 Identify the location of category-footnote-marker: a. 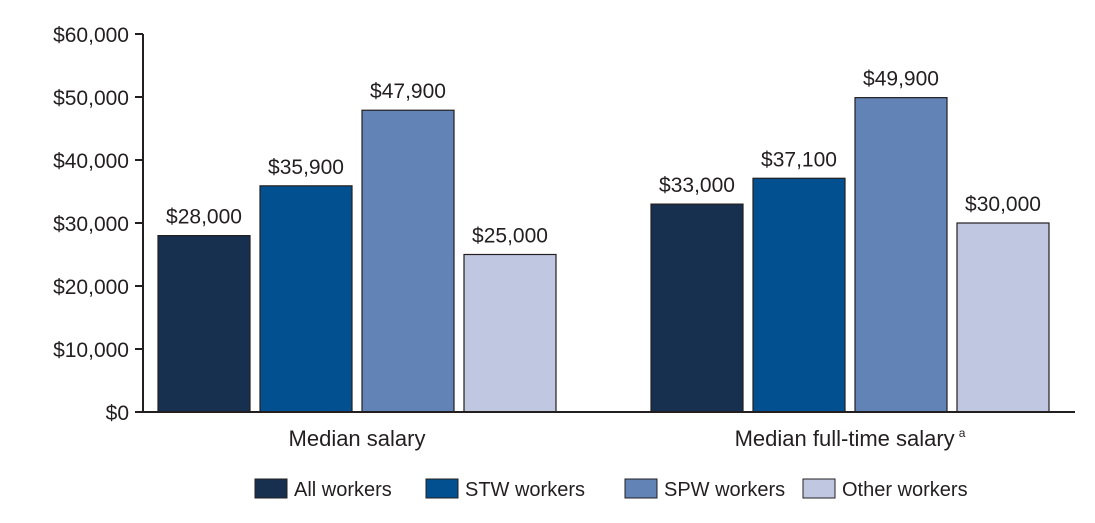
(962, 433).